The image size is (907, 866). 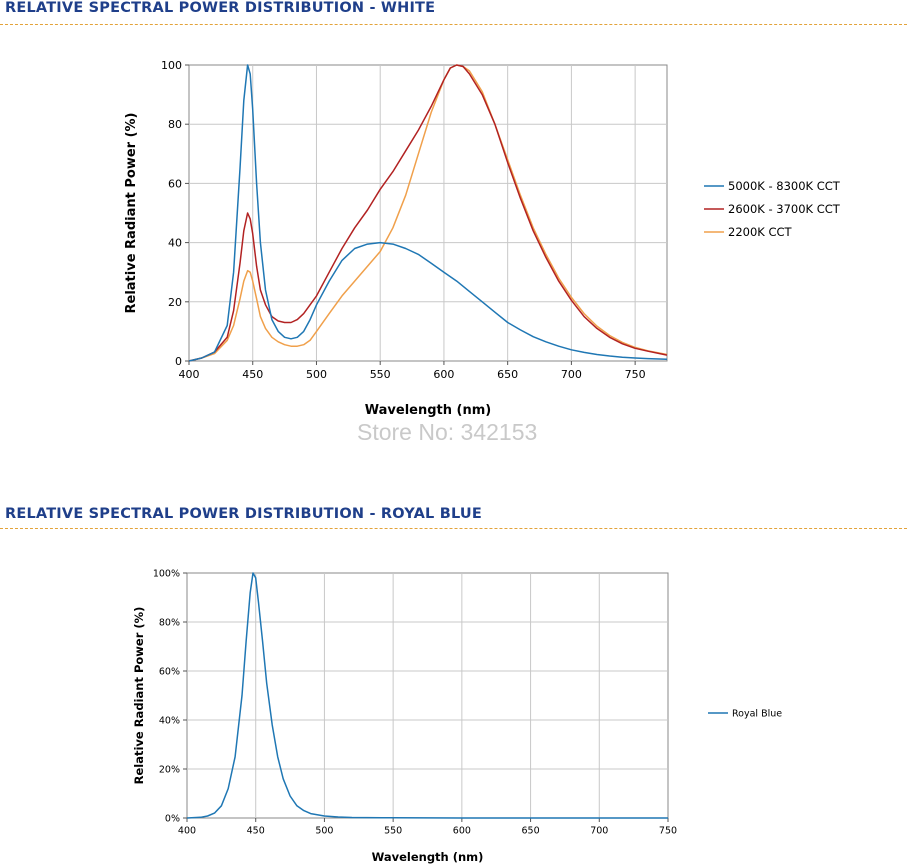 What do you see at coordinates (324, 831) in the screenshot?
I see `chart2-x-tick-label: 500` at bounding box center [324, 831].